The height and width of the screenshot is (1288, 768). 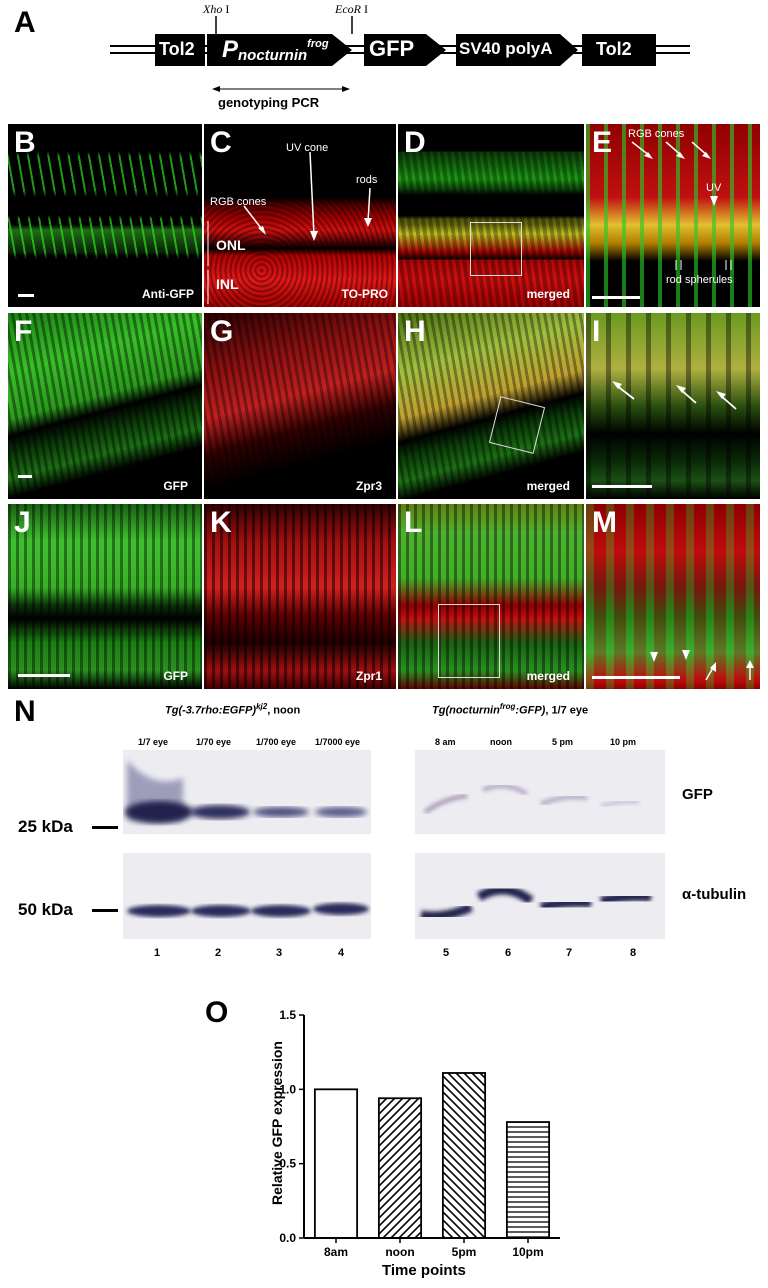 What do you see at coordinates (269, 102) in the screenshot?
I see `genotyping-pcr-label: genotyping PCR` at bounding box center [269, 102].